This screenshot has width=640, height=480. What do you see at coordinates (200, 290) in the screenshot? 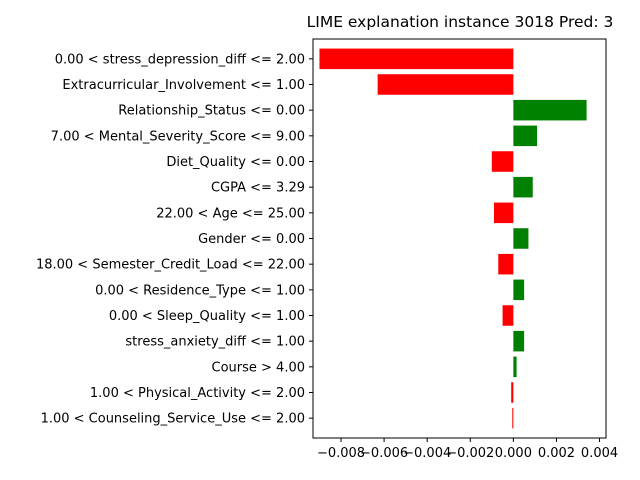
I see `y-tick-label: 0.00 < Residence_Type <= 1.00` at bounding box center [200, 290].